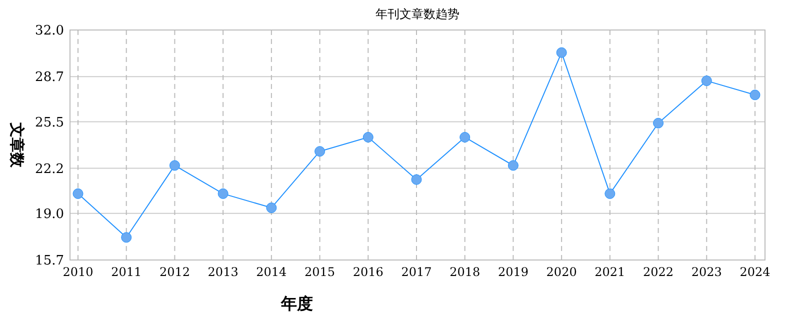 This screenshot has width=790, height=330. What do you see at coordinates (706, 272) in the screenshot?
I see `x-tick-label: 2023` at bounding box center [706, 272].